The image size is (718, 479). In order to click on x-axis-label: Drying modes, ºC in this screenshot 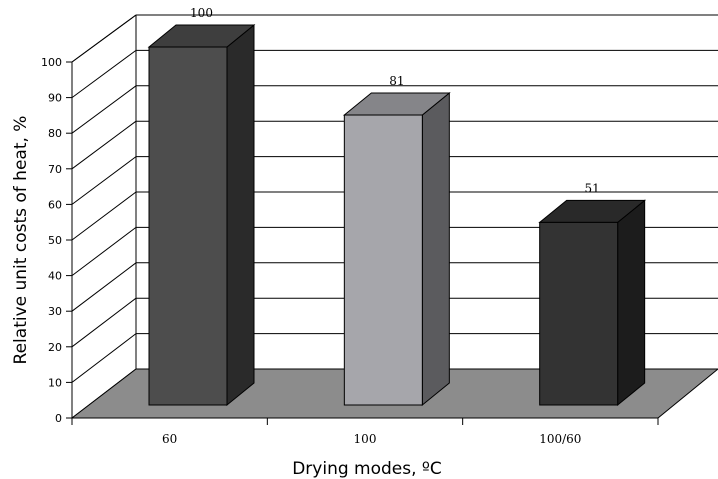, I will do `click(367, 469)`.